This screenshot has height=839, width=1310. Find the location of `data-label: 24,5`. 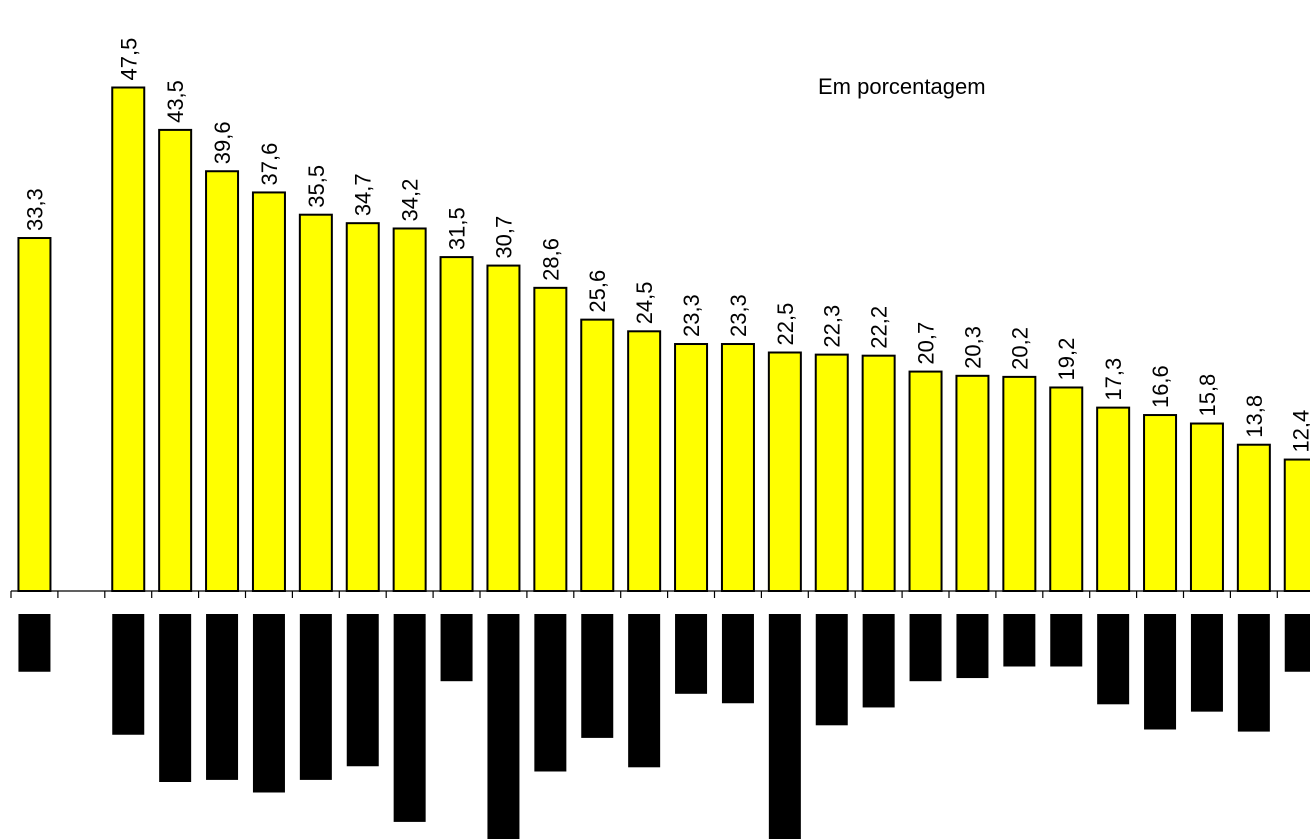

data-label: 24,5 is located at coordinates (644, 302).